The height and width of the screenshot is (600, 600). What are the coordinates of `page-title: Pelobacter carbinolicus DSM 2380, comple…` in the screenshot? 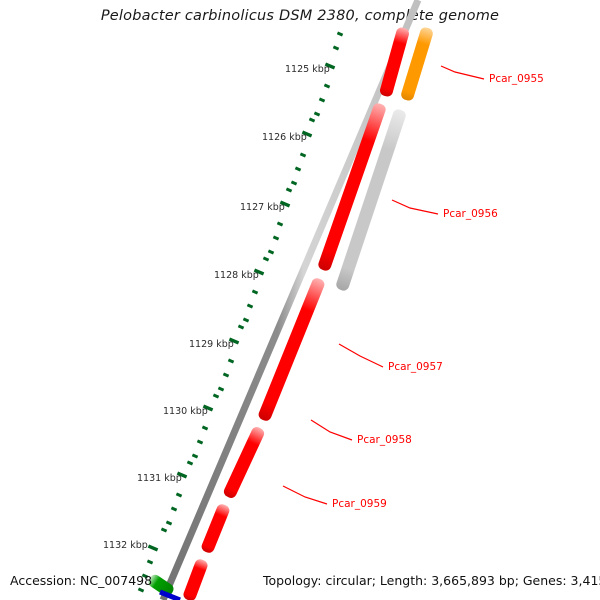 It's located at (300, 16).